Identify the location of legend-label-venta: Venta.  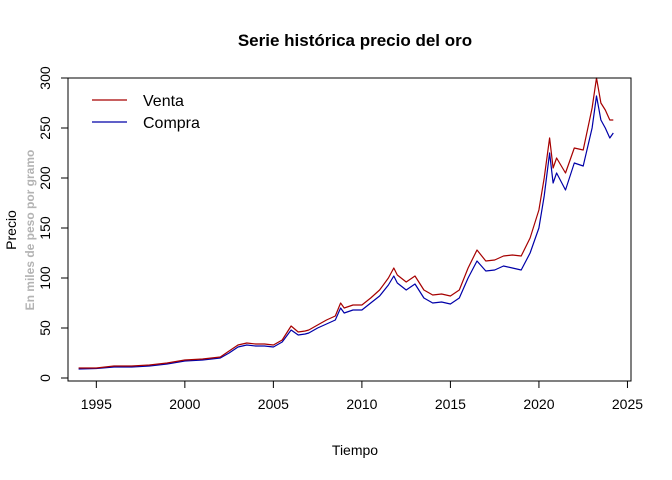
(163, 101).